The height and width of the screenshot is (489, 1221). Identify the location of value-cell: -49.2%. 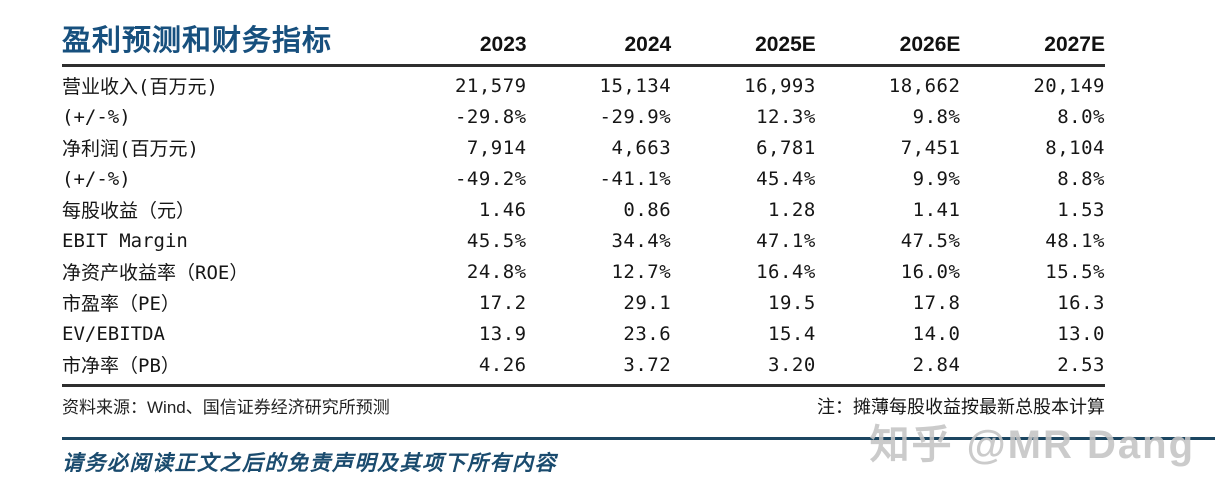
(490, 178).